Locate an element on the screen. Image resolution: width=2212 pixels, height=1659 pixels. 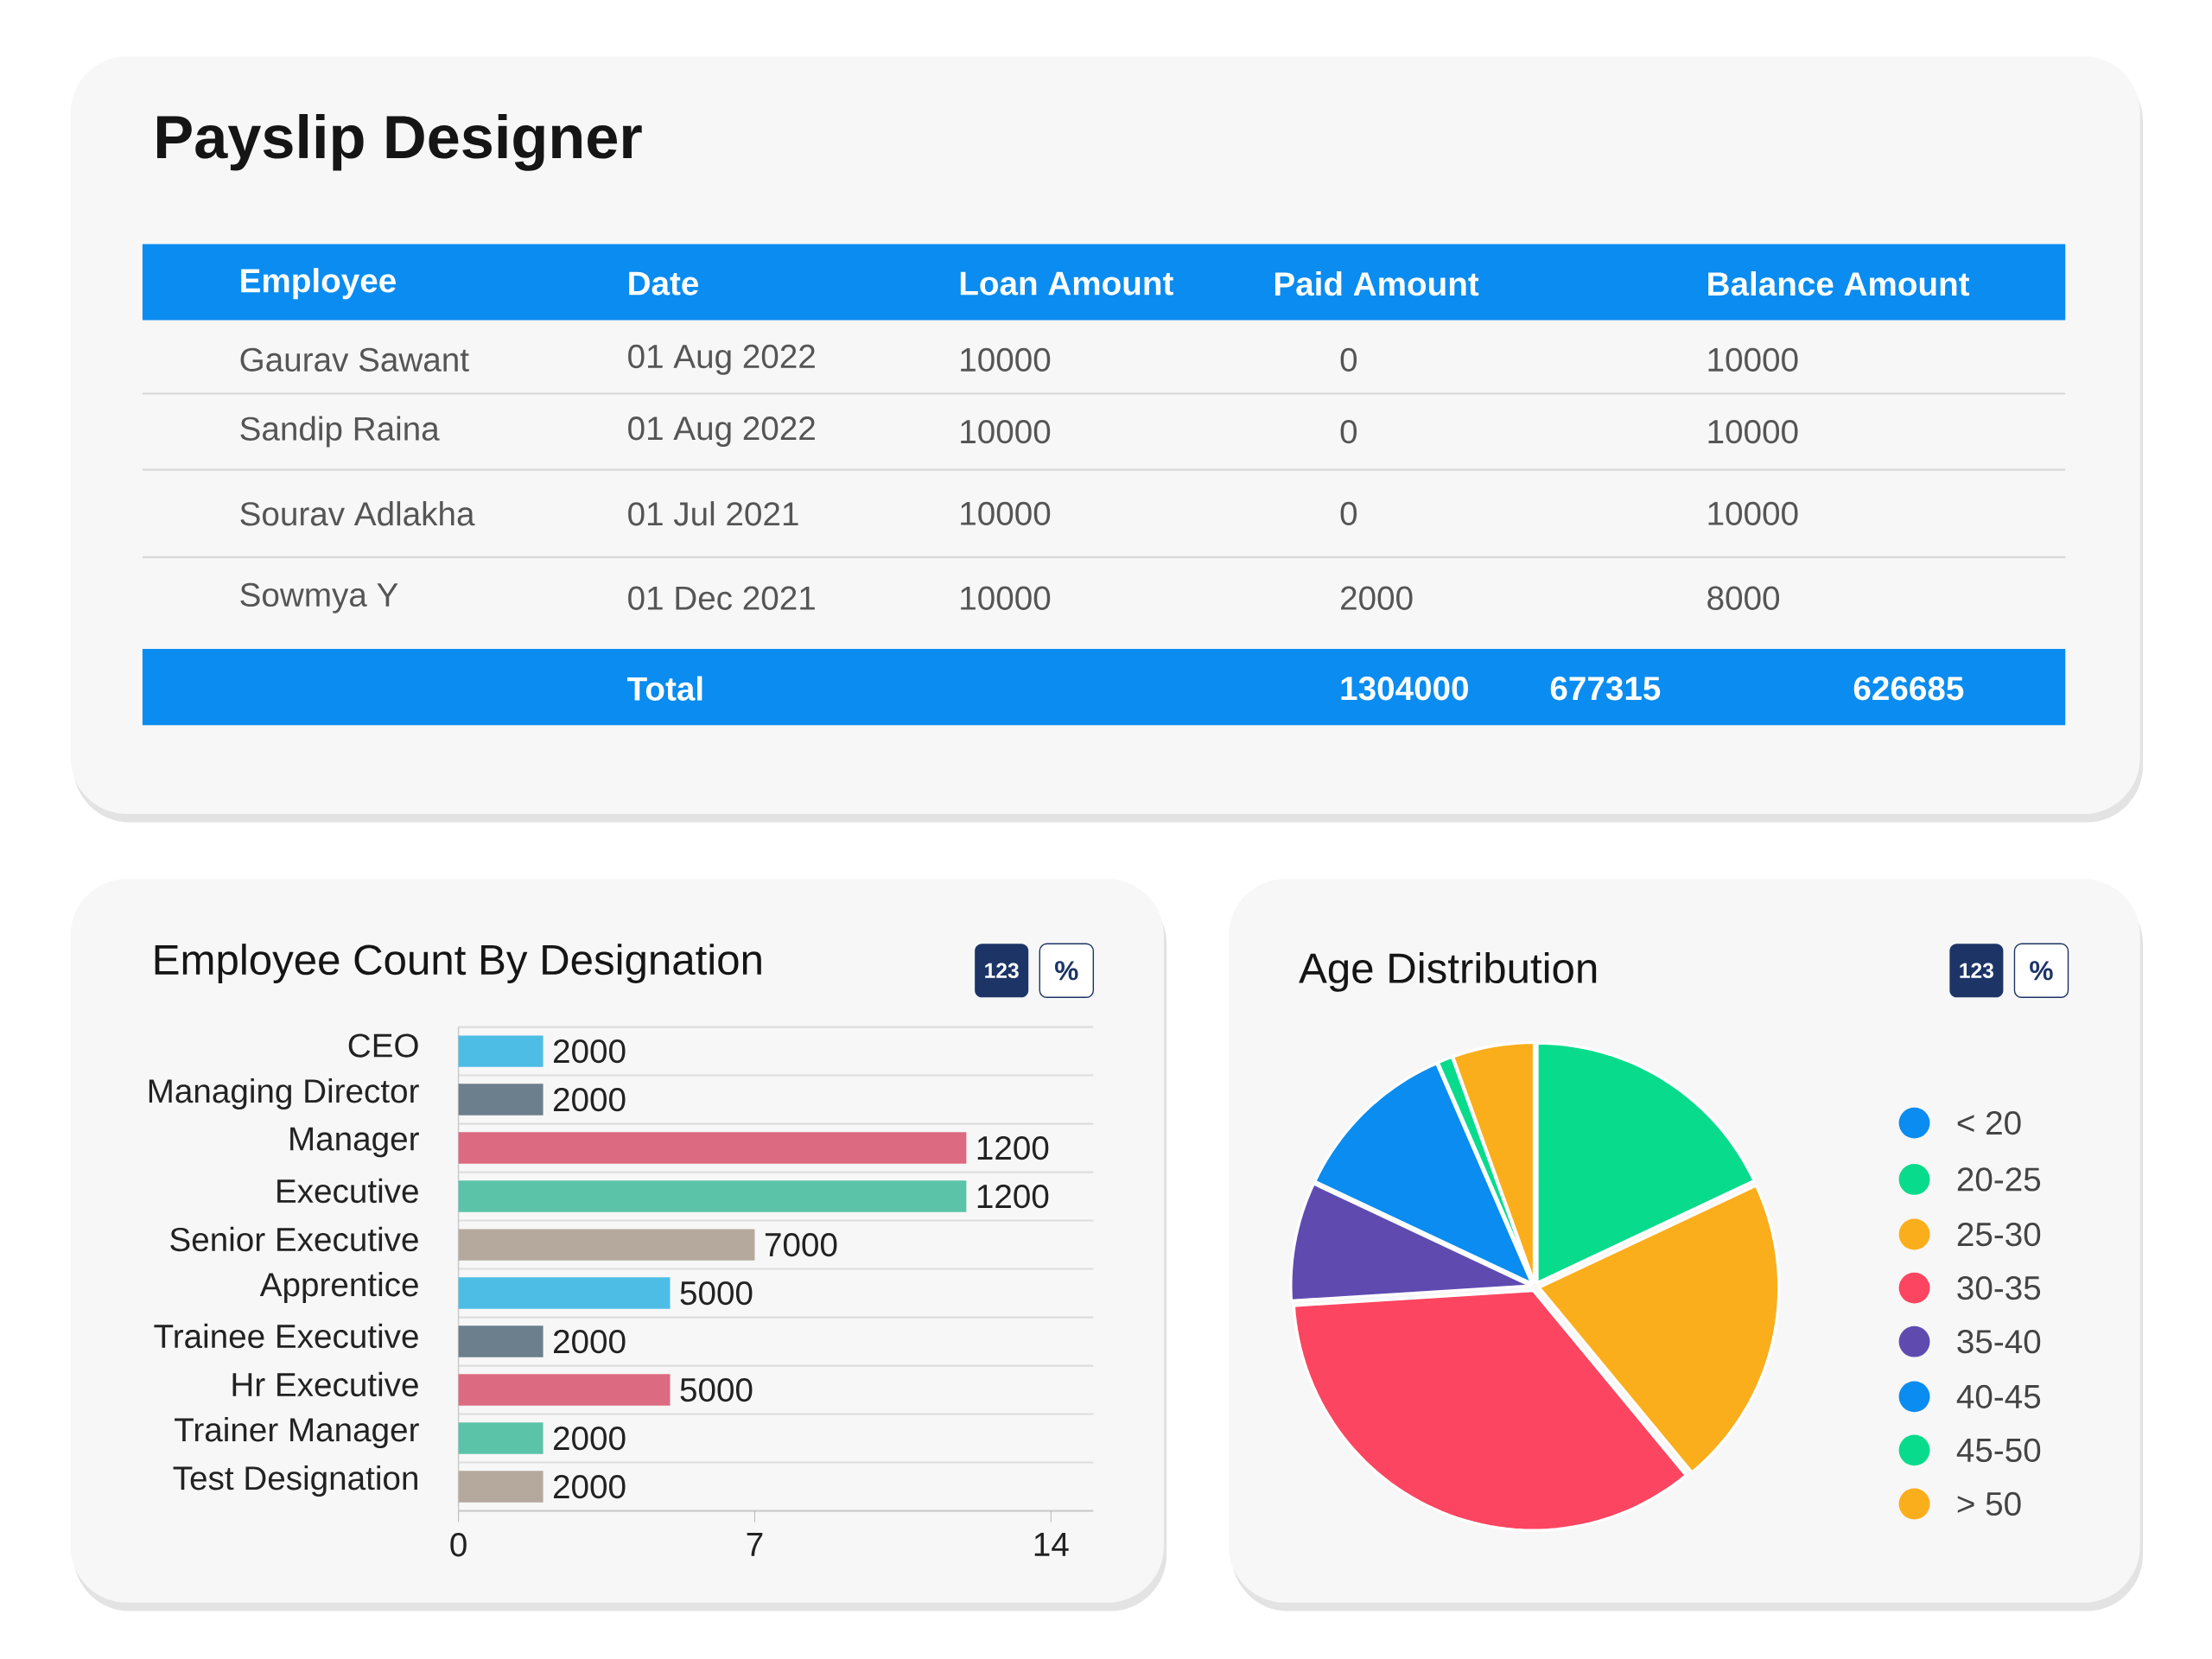
text: Sourav Adlakha is located at coordinates (357, 513).